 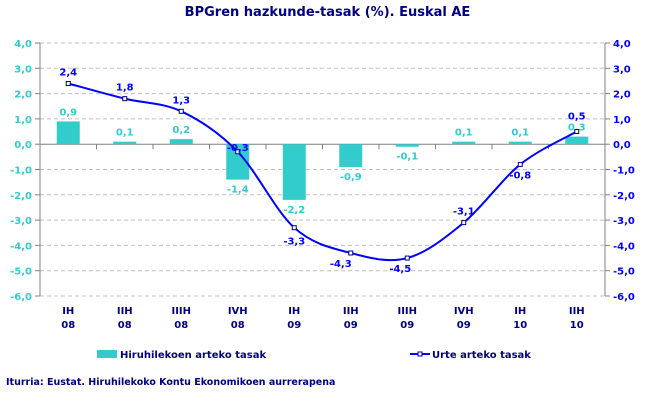 What do you see at coordinates (238, 190) in the screenshot?
I see `bar-data-label: -1,4` at bounding box center [238, 190].